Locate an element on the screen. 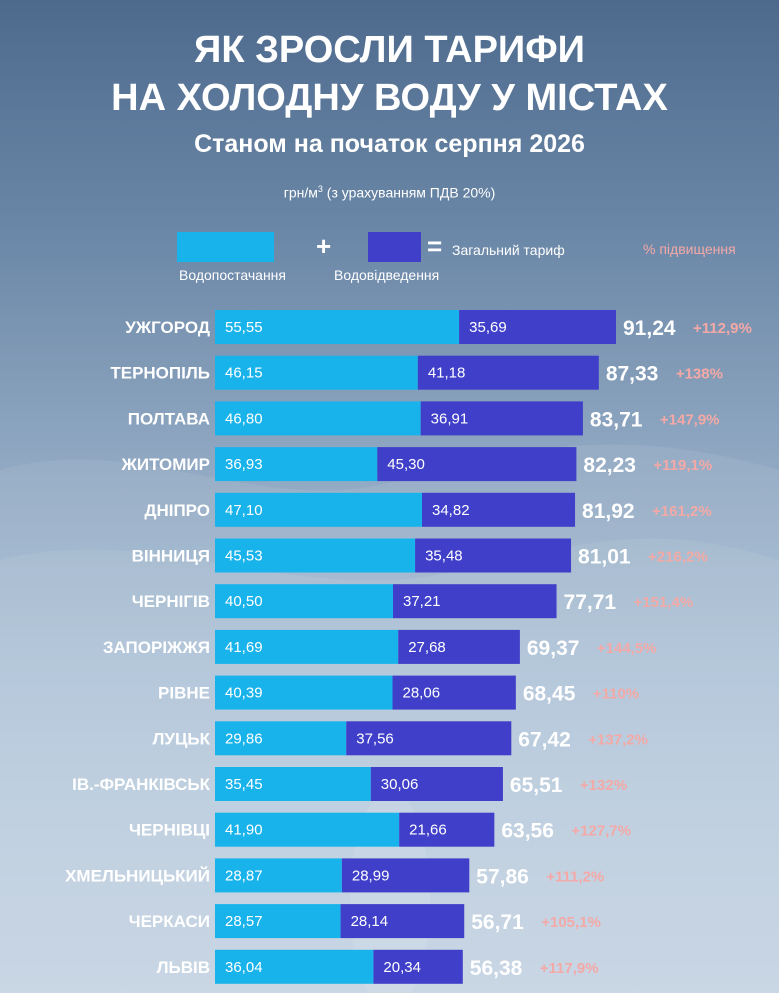 The height and width of the screenshot is (993, 779). total-value-label: 82,23 is located at coordinates (609, 465).